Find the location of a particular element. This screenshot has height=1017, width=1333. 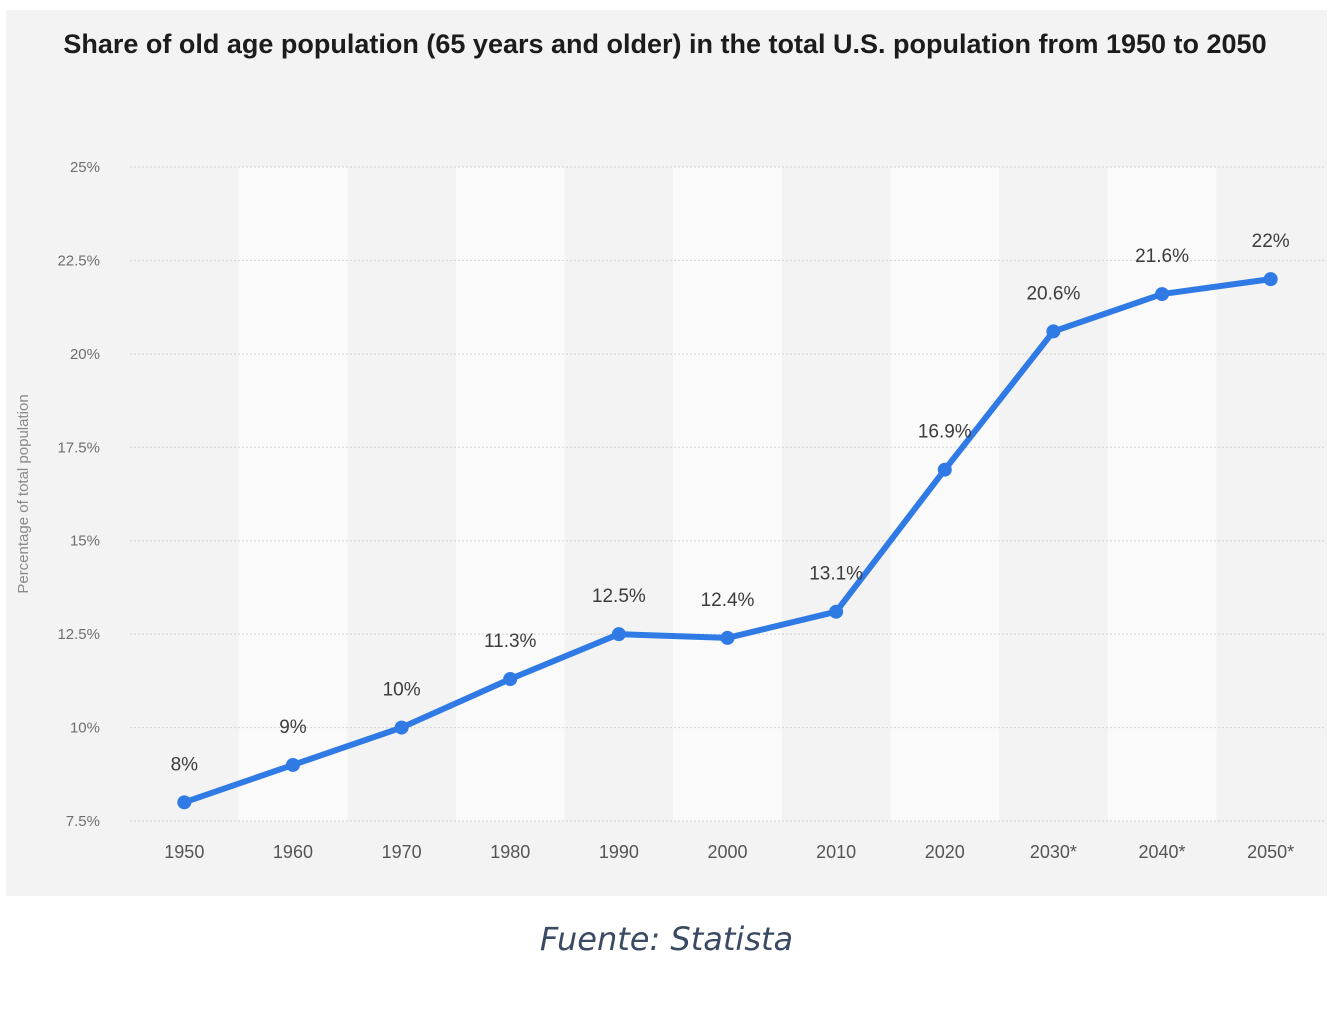

x-tick-label: 1960 is located at coordinates (293, 852).